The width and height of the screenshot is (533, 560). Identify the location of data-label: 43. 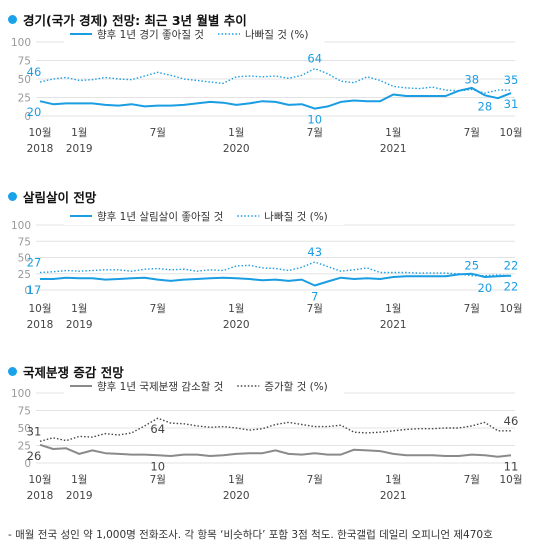
(314, 252).